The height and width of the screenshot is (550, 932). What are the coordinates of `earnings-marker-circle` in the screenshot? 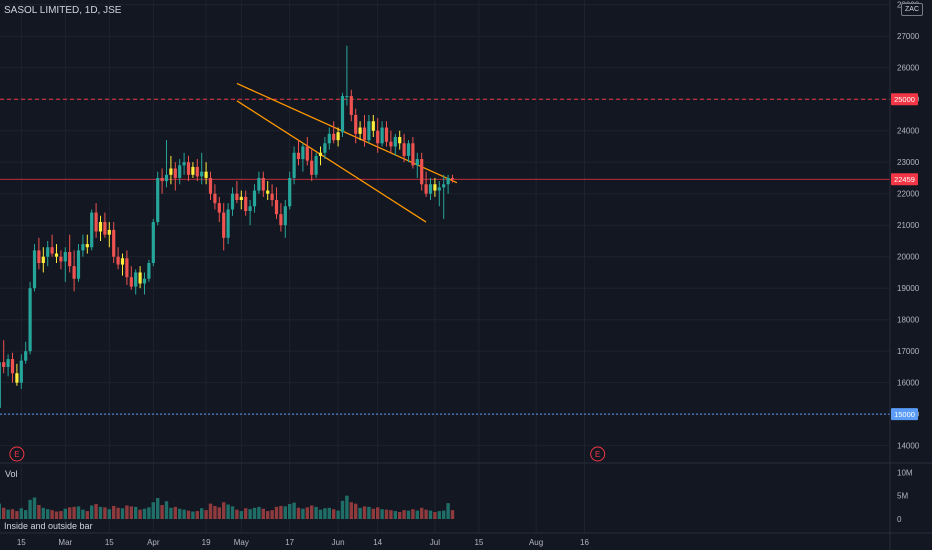 It's located at (598, 454).